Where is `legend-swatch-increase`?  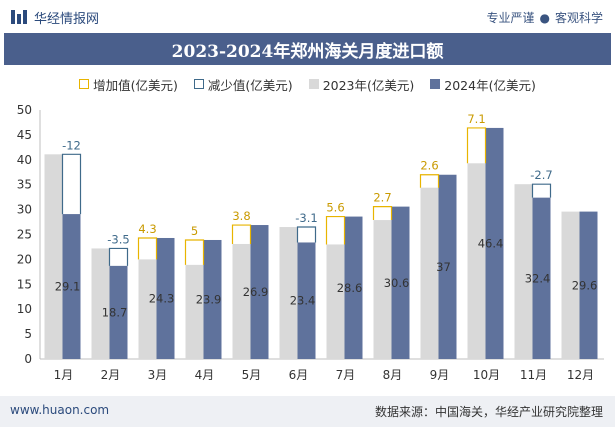
legend-swatch-increase is located at coordinates (84, 84).